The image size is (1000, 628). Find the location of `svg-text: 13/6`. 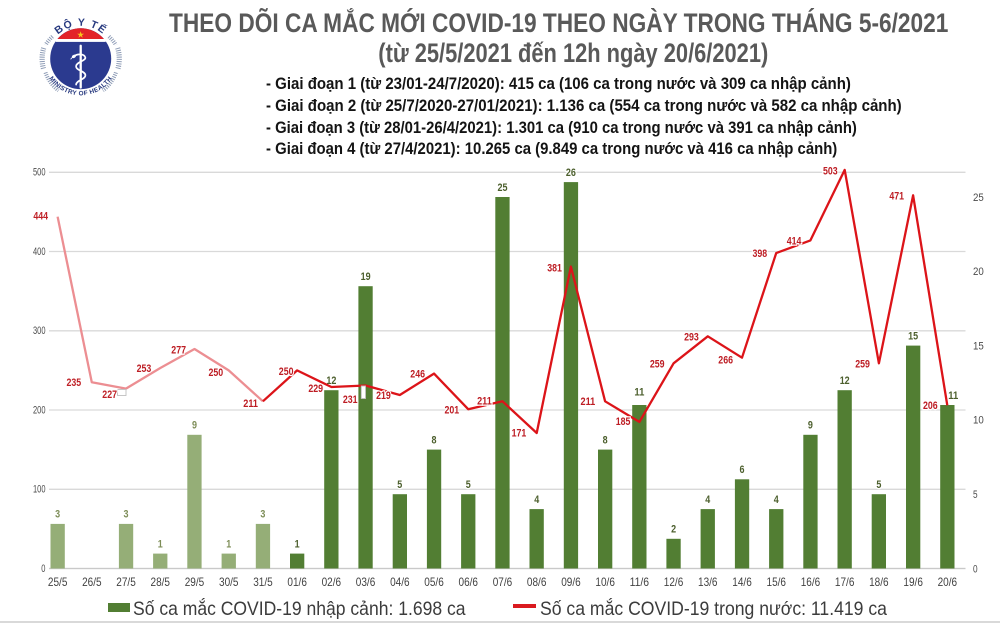

svg-text: 13/6 is located at coordinates (708, 582).